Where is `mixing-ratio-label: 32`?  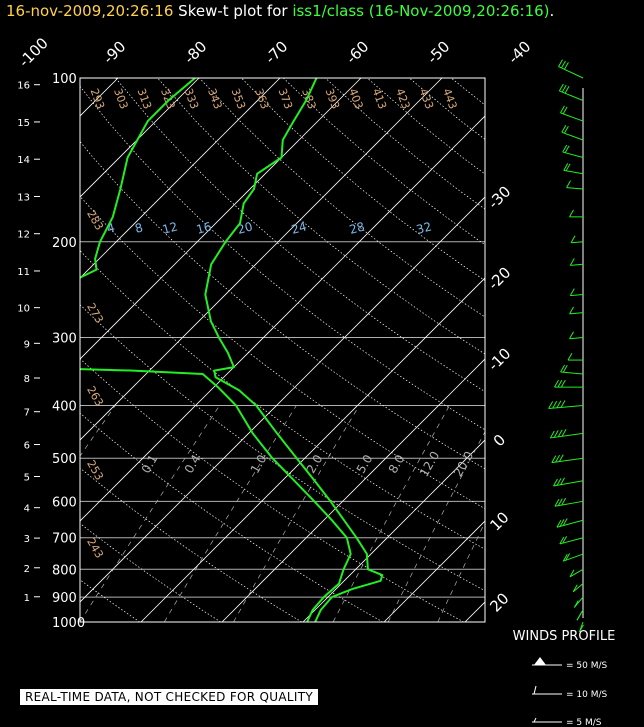
mixing-ratio-label: 32 is located at coordinates (424, 227).